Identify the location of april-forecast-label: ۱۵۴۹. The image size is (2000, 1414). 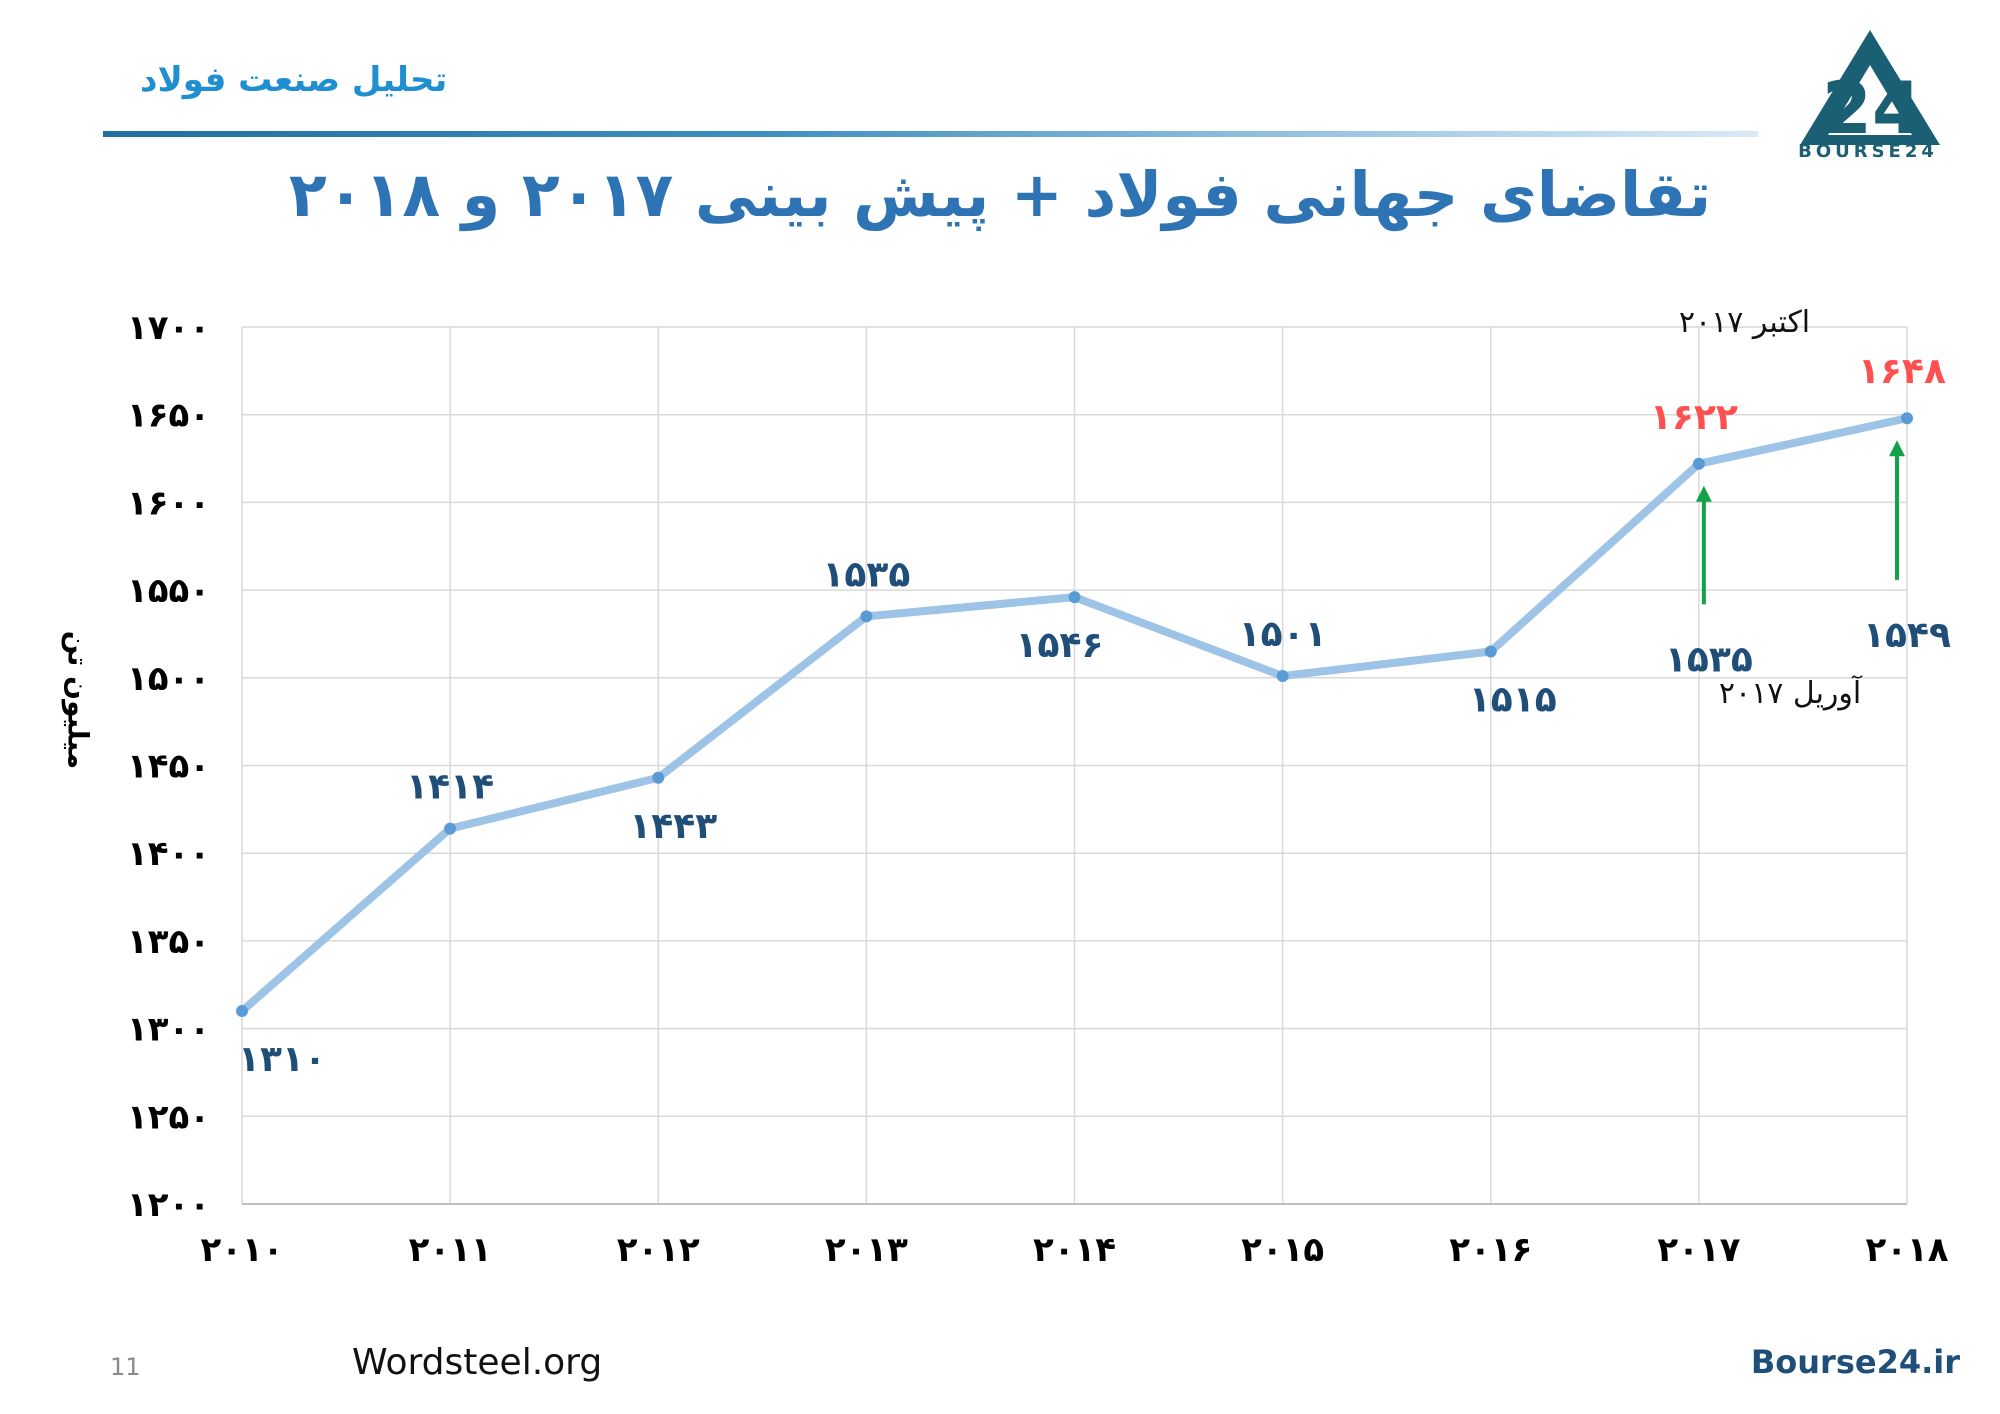
(1907, 635).